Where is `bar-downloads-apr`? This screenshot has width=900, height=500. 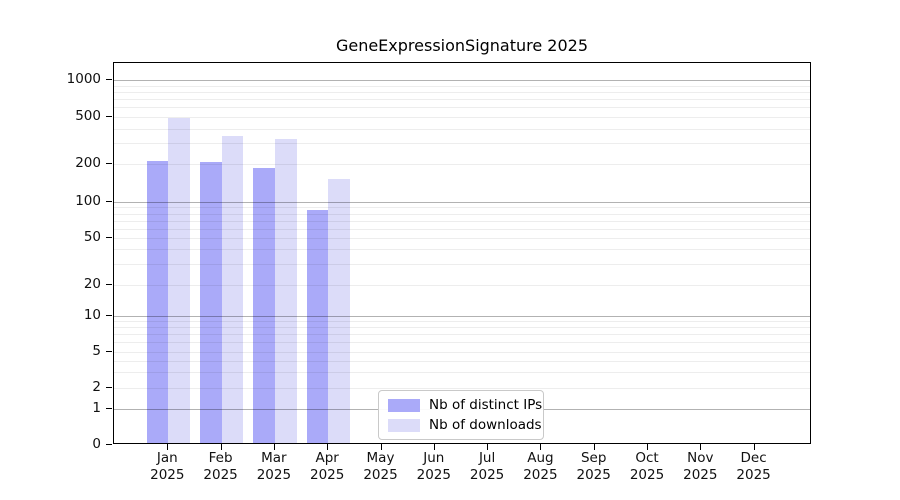 bar-downloads-apr is located at coordinates (339, 310).